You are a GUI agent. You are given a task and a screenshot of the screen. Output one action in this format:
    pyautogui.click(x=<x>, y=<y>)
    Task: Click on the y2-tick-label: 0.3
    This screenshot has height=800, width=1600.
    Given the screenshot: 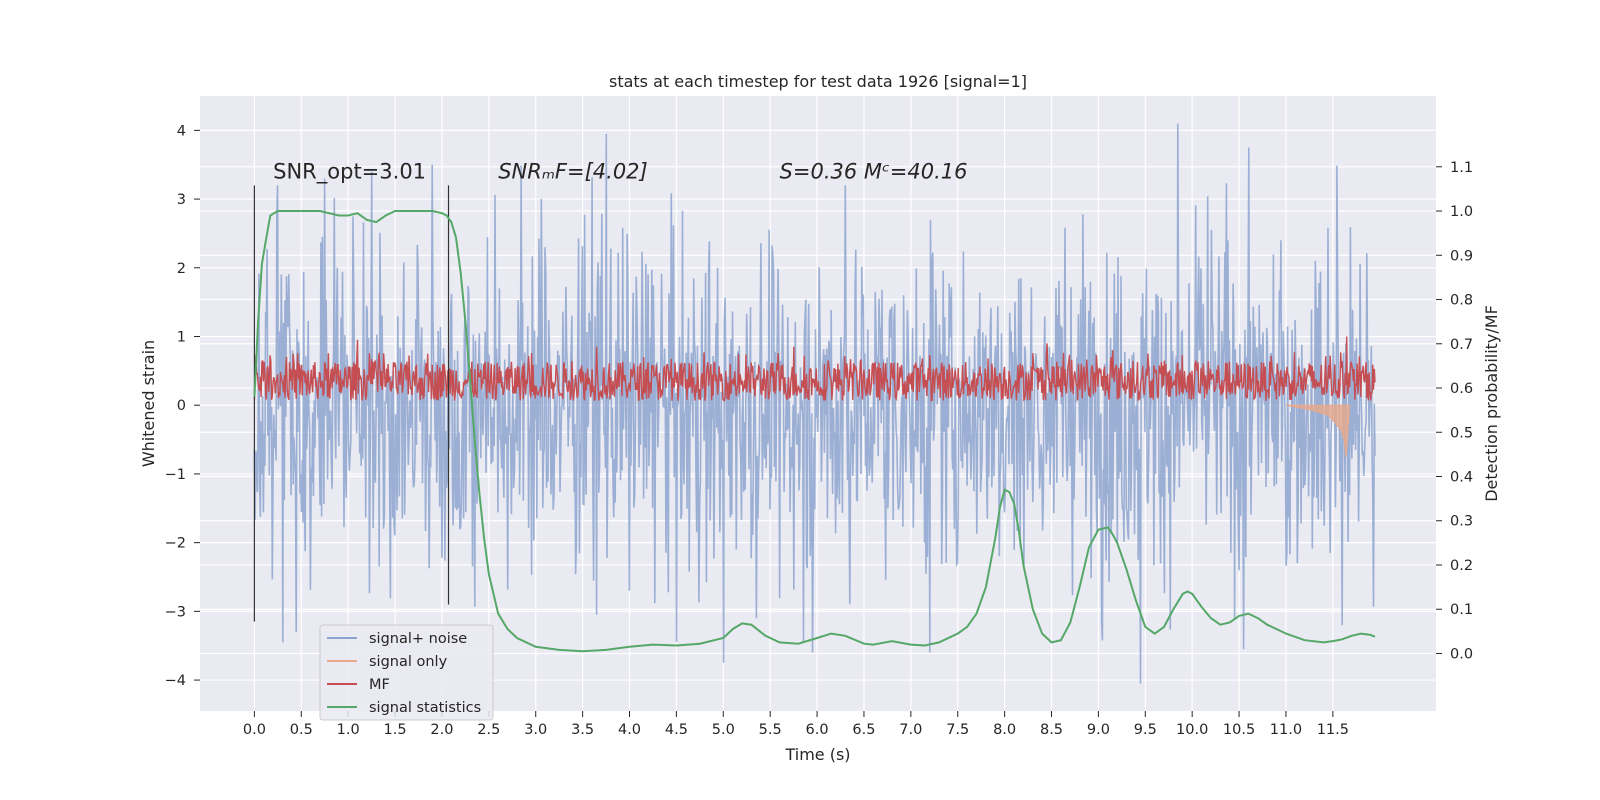 What is the action you would take?
    pyautogui.click(x=1461, y=522)
    